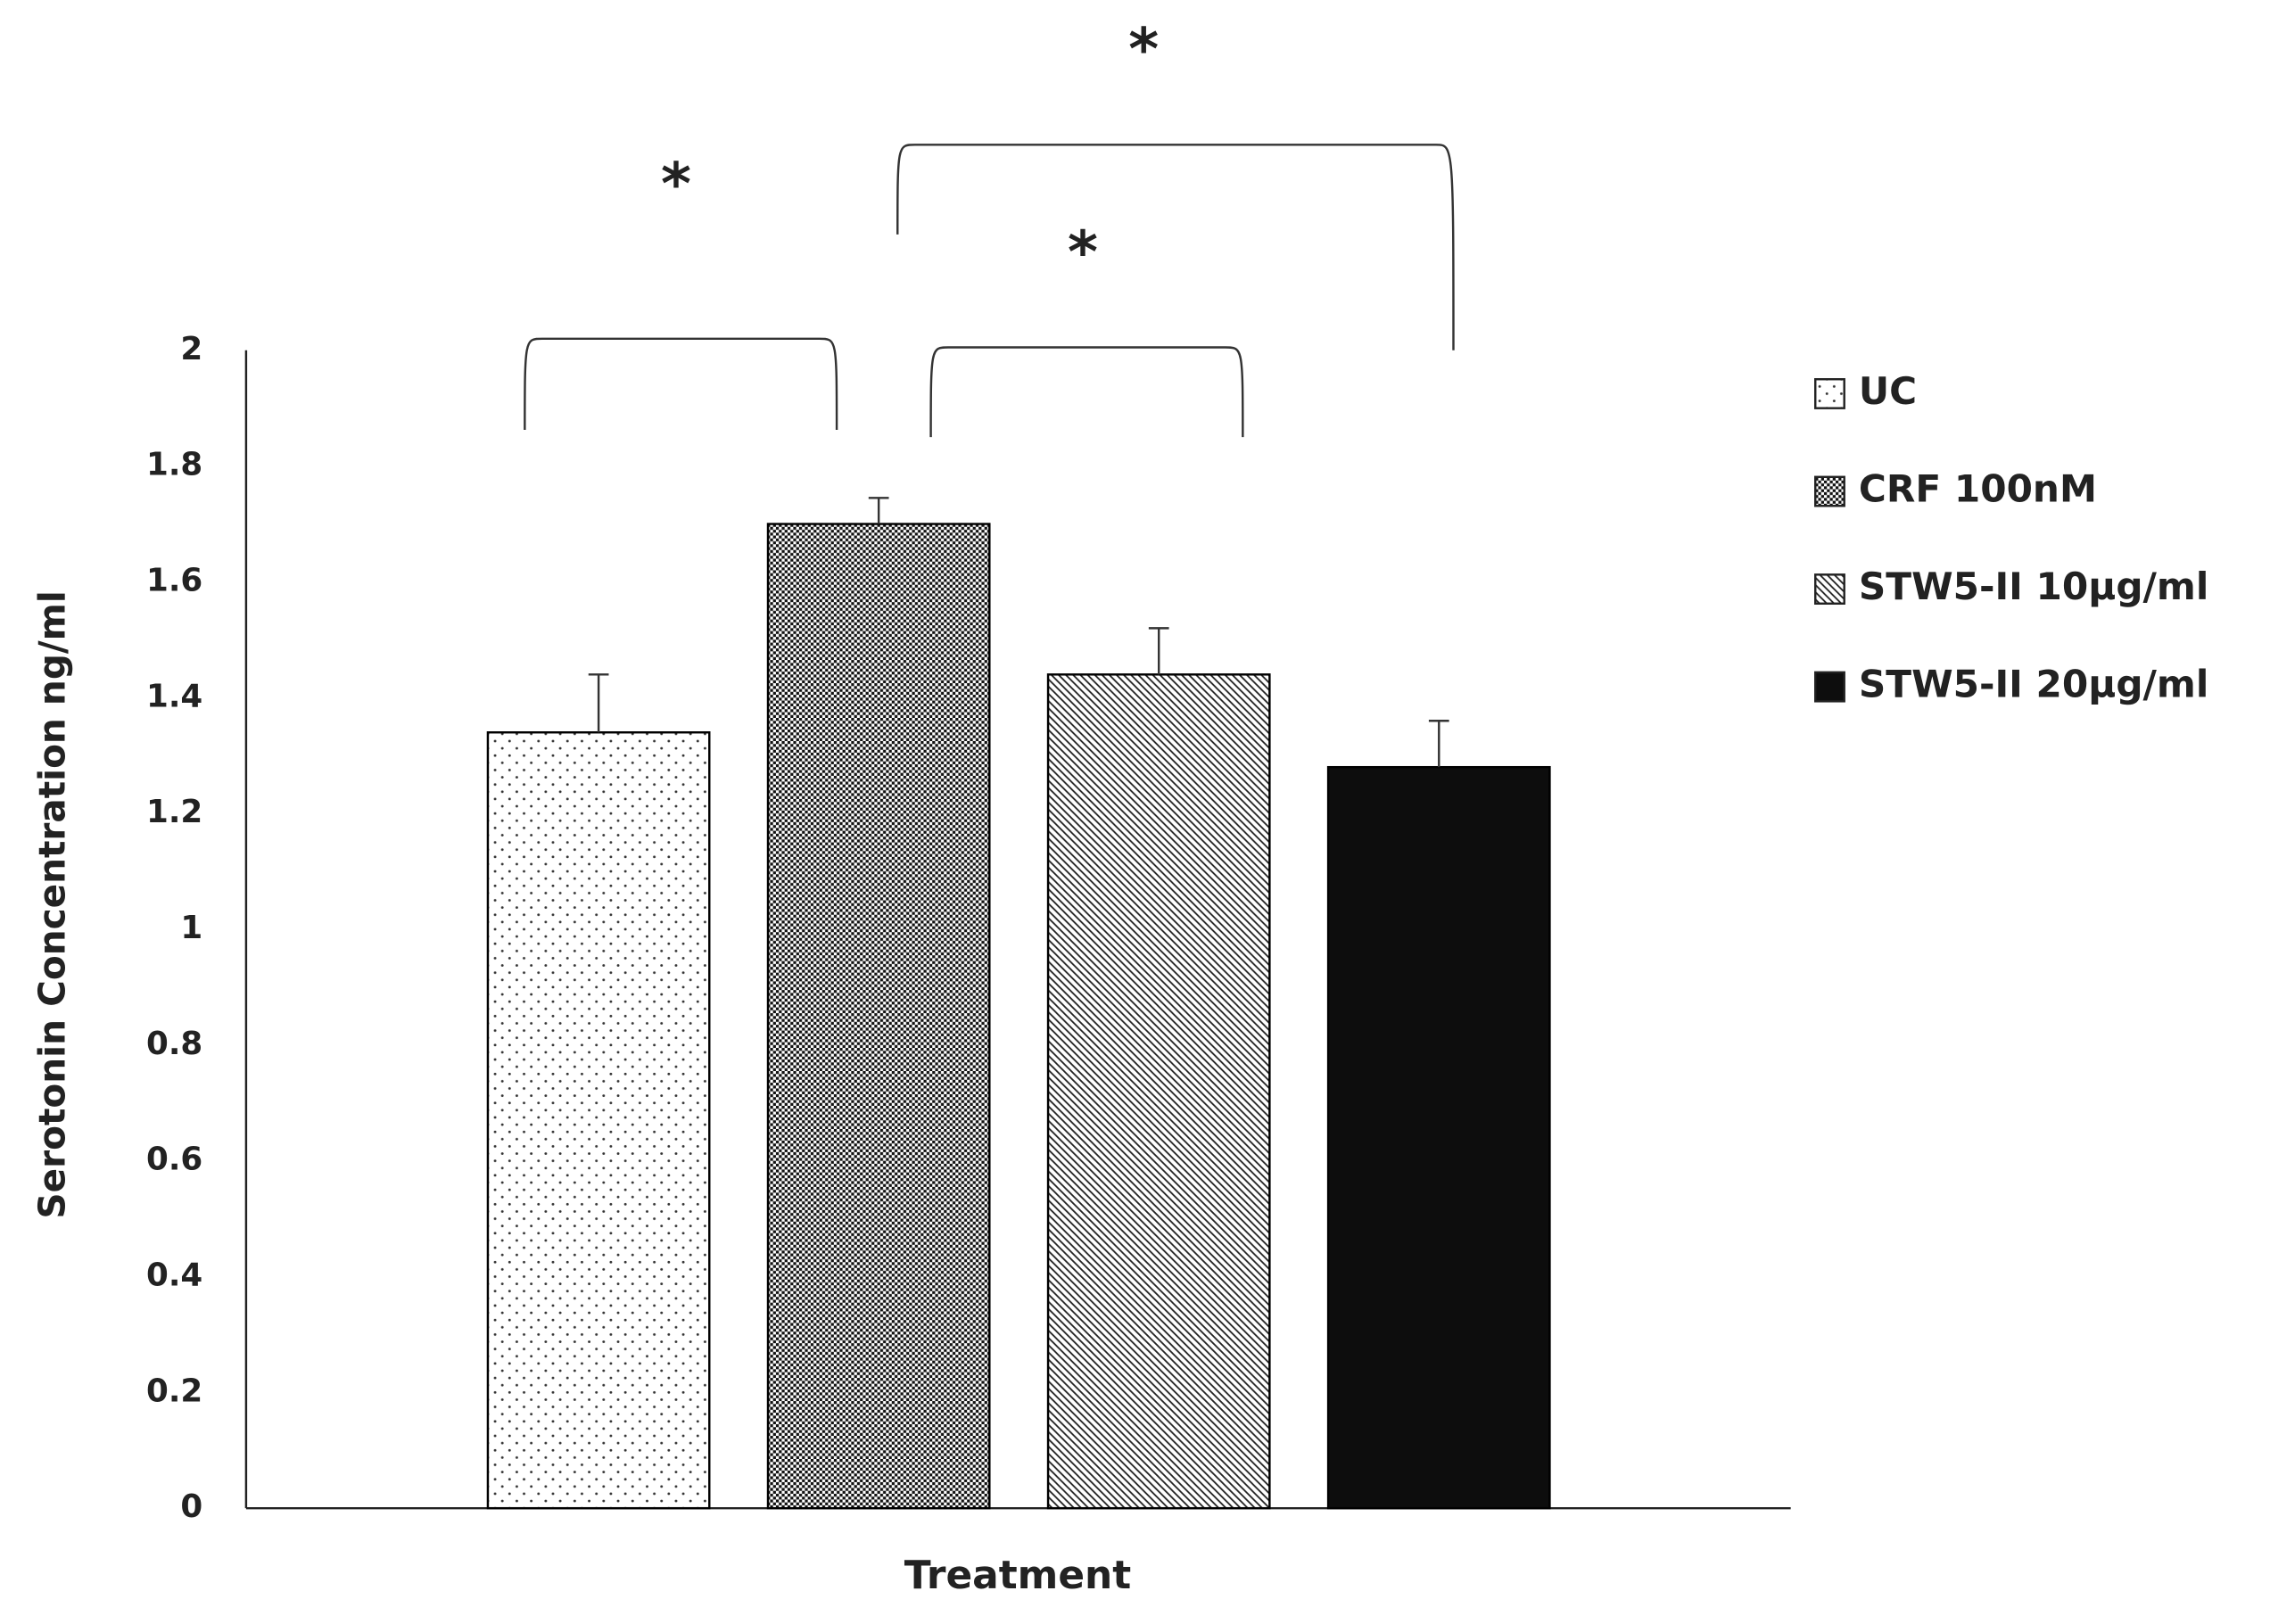 The image size is (2270, 1624). What do you see at coordinates (1978, 489) in the screenshot?
I see `legend-label: CRF 100nM` at bounding box center [1978, 489].